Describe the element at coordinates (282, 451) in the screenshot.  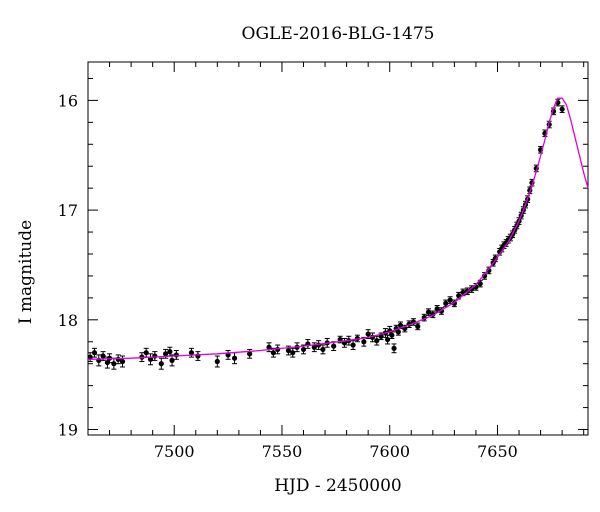
I see `x-tick-label: 7550` at that location.